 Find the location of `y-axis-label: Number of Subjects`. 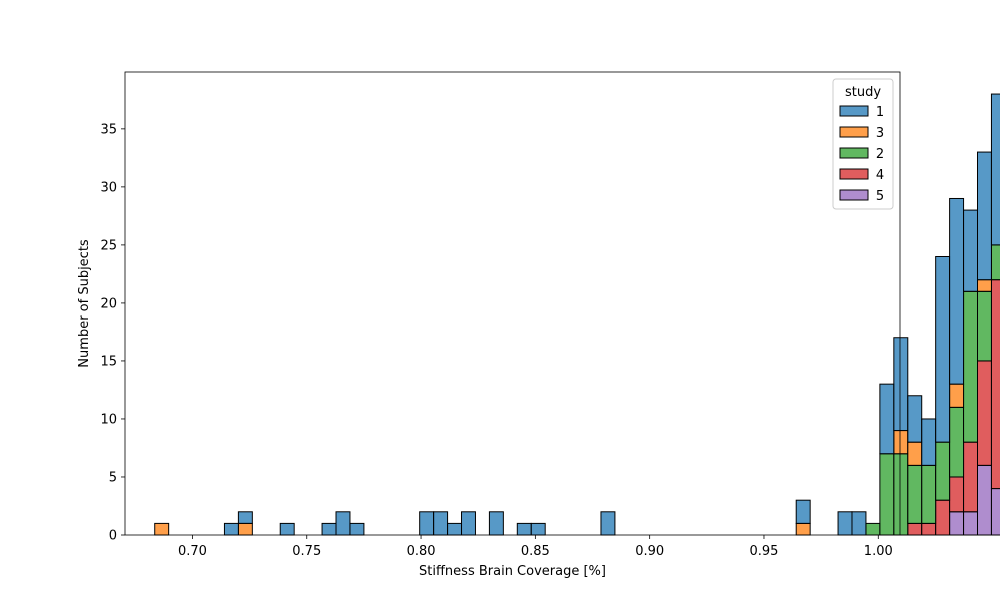

y-axis-label: Number of Subjects is located at coordinates (84, 303).